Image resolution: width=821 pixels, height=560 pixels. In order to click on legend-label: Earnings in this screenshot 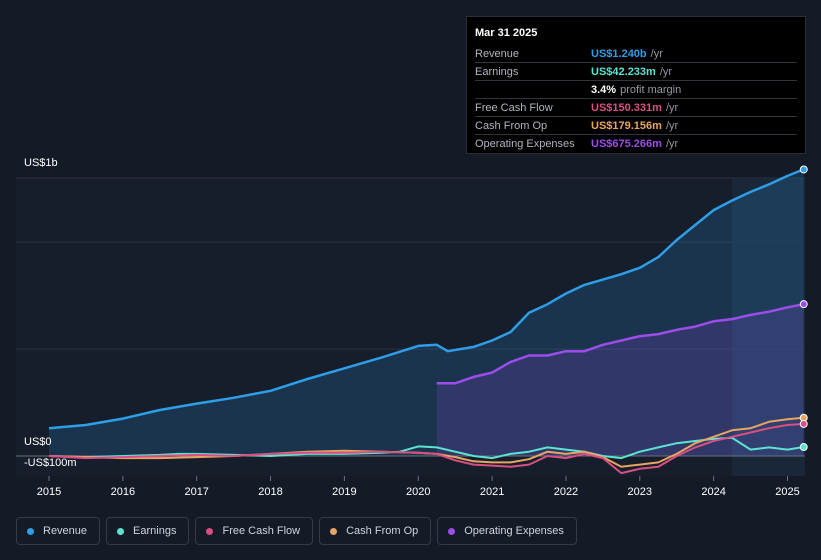, I will do `click(155, 531)`.